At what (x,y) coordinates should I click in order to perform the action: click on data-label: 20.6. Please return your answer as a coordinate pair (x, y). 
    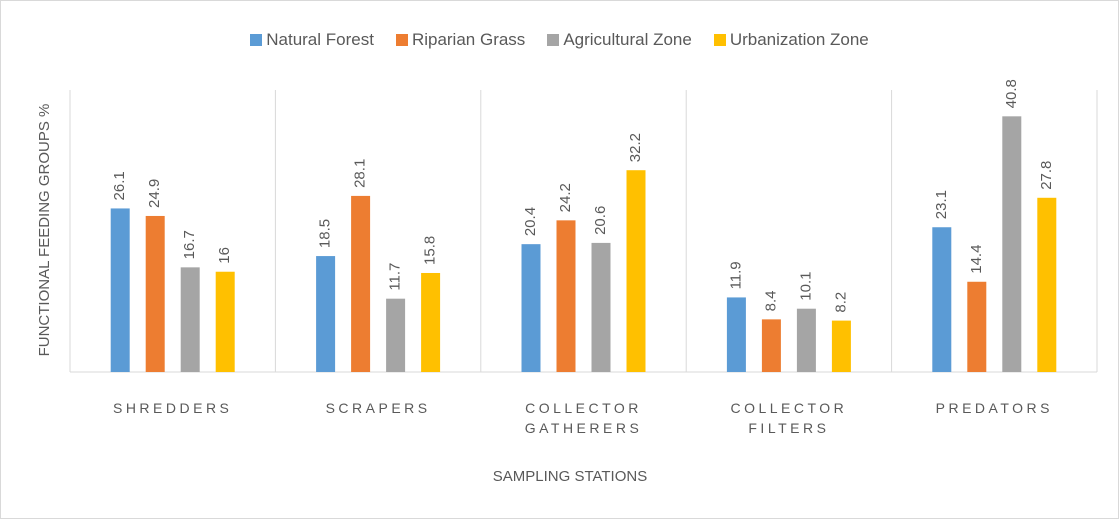
    Looking at the image, I should click on (600, 220).